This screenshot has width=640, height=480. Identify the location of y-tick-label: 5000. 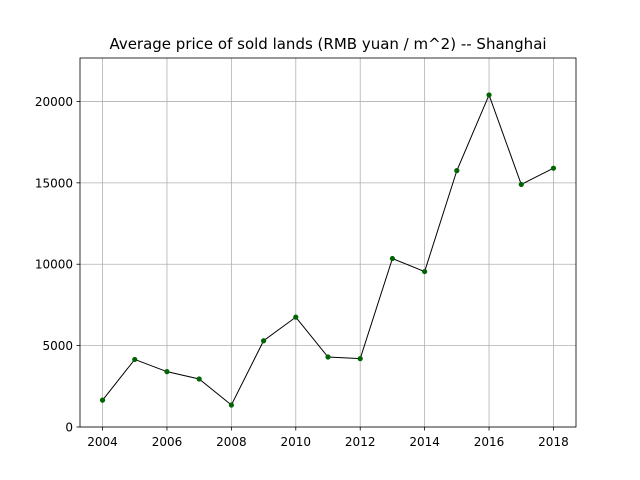
(57, 346).